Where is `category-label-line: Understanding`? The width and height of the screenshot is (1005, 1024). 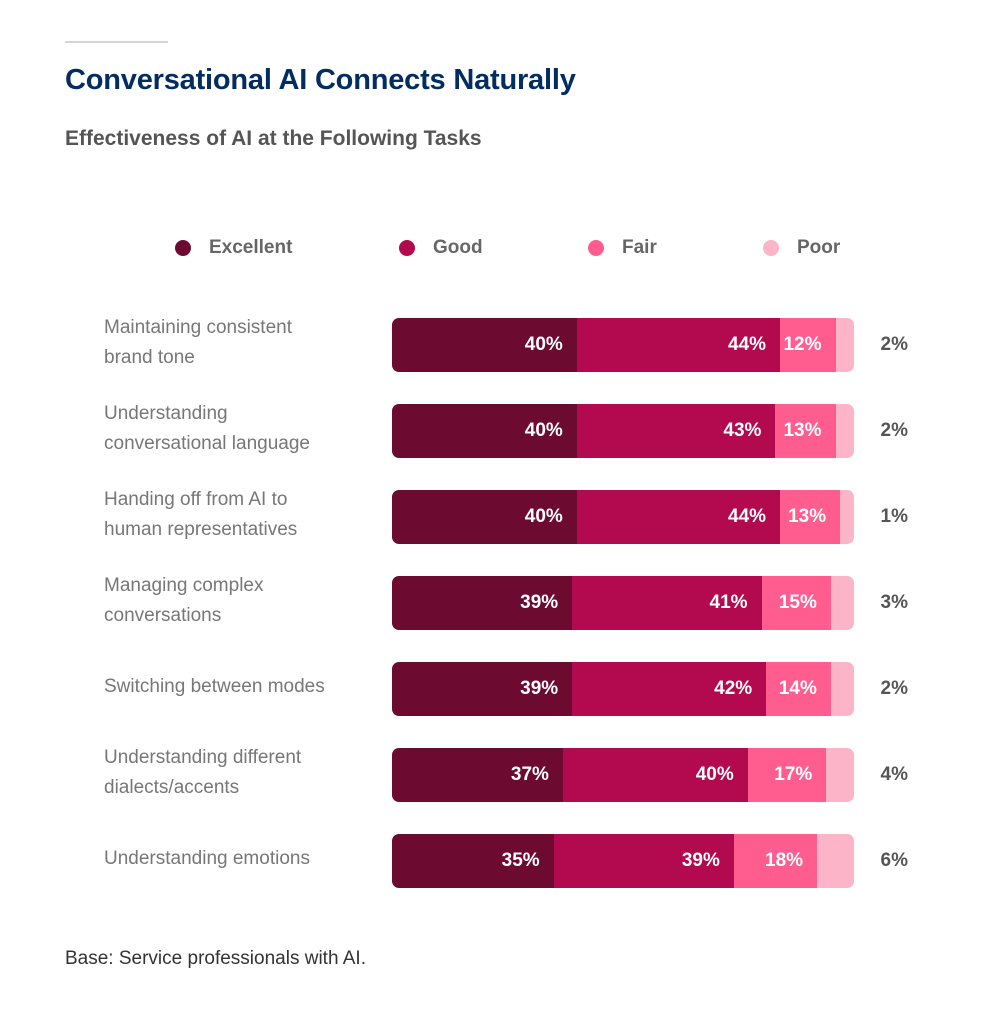 category-label-line: Understanding is located at coordinates (166, 413).